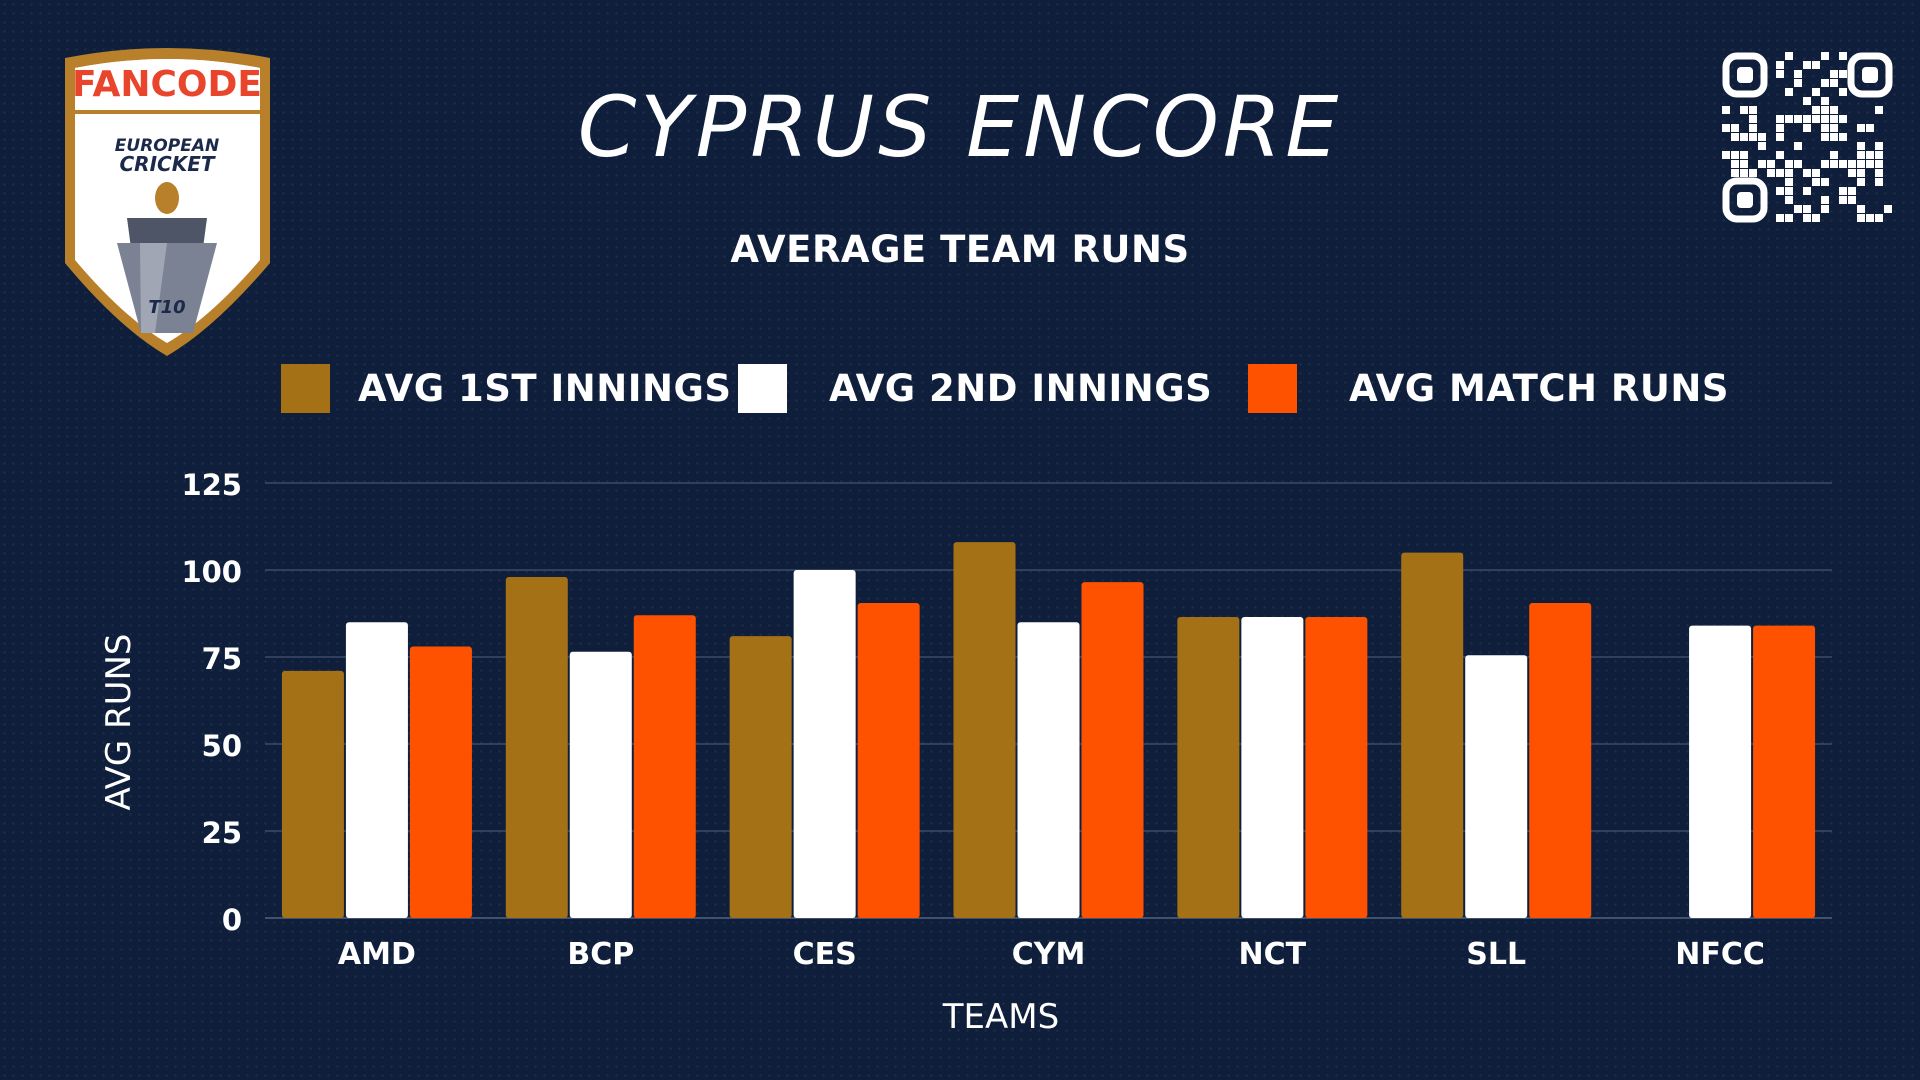 The width and height of the screenshot is (1920, 1080). I want to click on y-tick-label: 125, so click(211, 485).